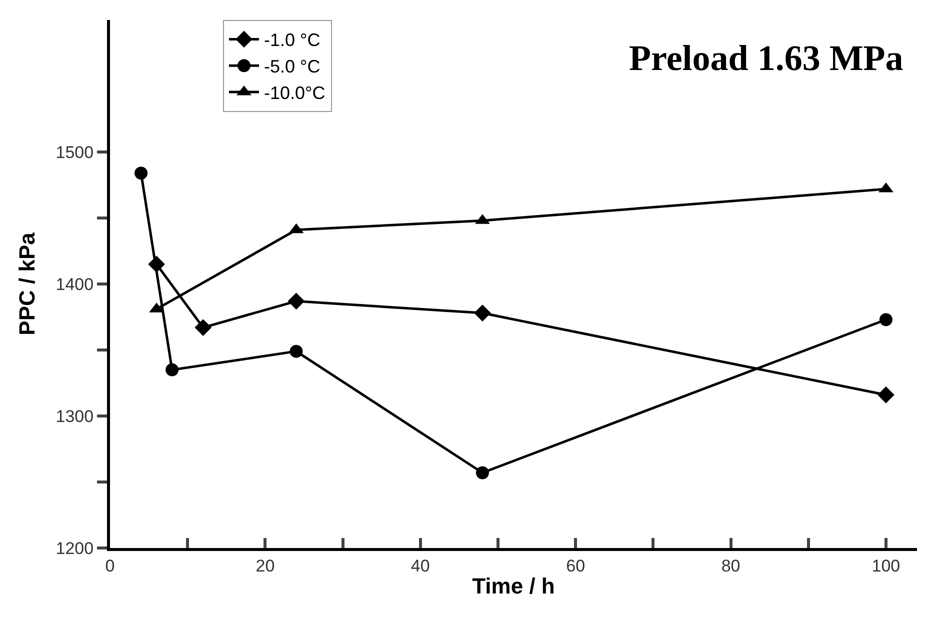 The height and width of the screenshot is (628, 942). Describe the element at coordinates (75, 548) in the screenshot. I see `y-tick-label: 1200` at that location.